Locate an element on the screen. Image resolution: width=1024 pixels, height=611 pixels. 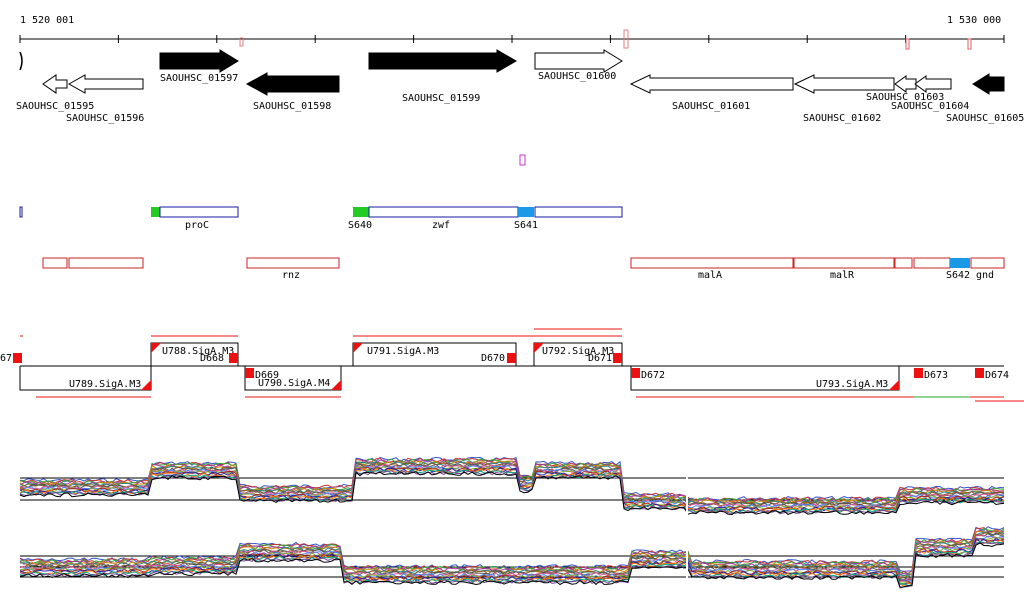
expression-panel-lower is located at coordinates (512, 557).